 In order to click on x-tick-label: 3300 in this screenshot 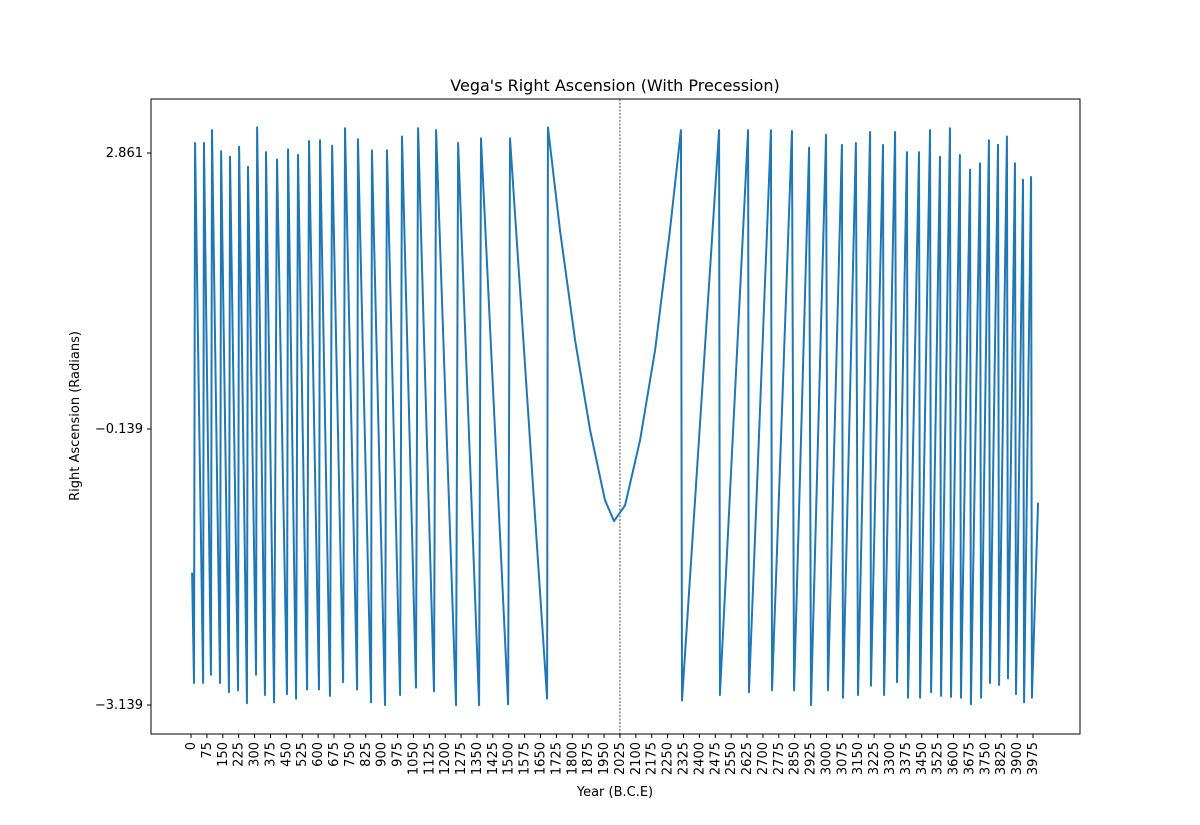, I will do `click(890, 758)`.